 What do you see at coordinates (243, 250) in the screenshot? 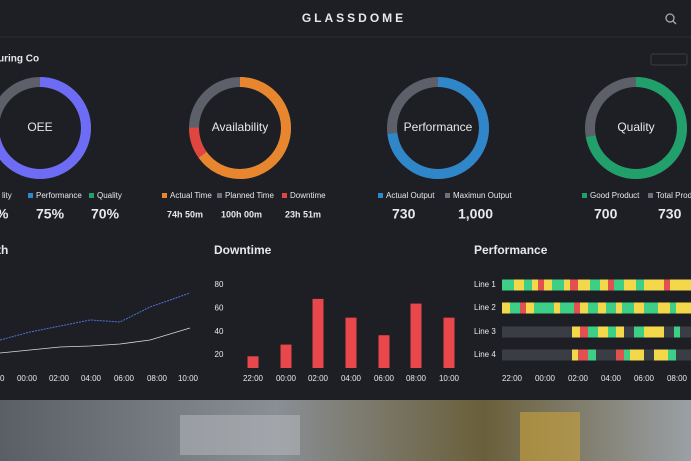
I see `panel-title: Downtime` at bounding box center [243, 250].